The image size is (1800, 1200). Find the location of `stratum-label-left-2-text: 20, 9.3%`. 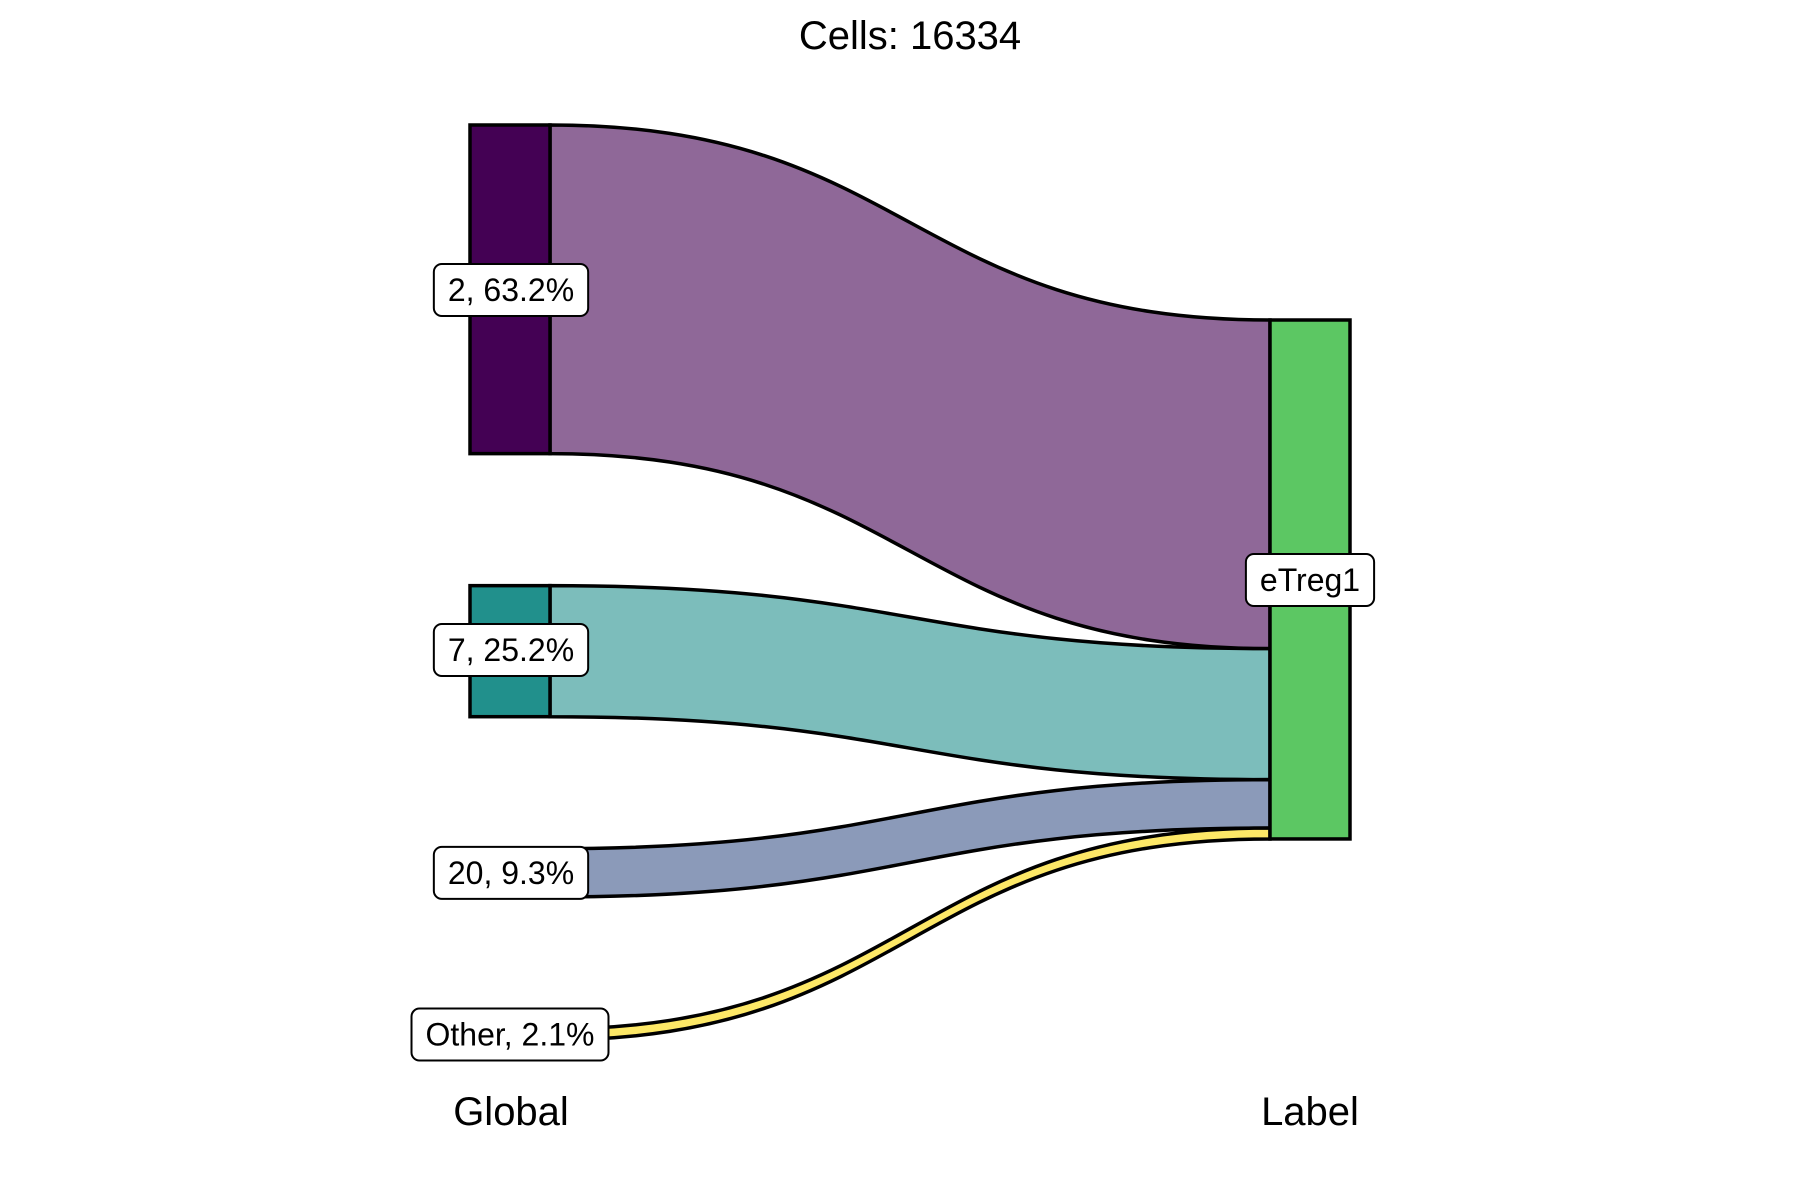

stratum-label-left-2-text: 20, 9.3% is located at coordinates (511, 873).